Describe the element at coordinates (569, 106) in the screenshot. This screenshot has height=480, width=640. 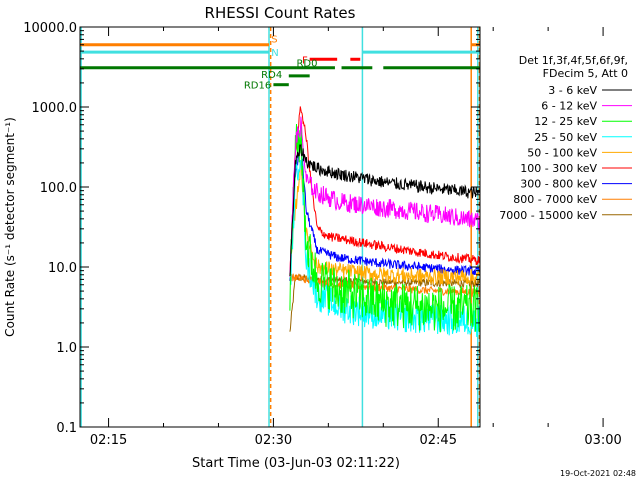
I see `legend-label-1: 6 - 12 keV` at that location.